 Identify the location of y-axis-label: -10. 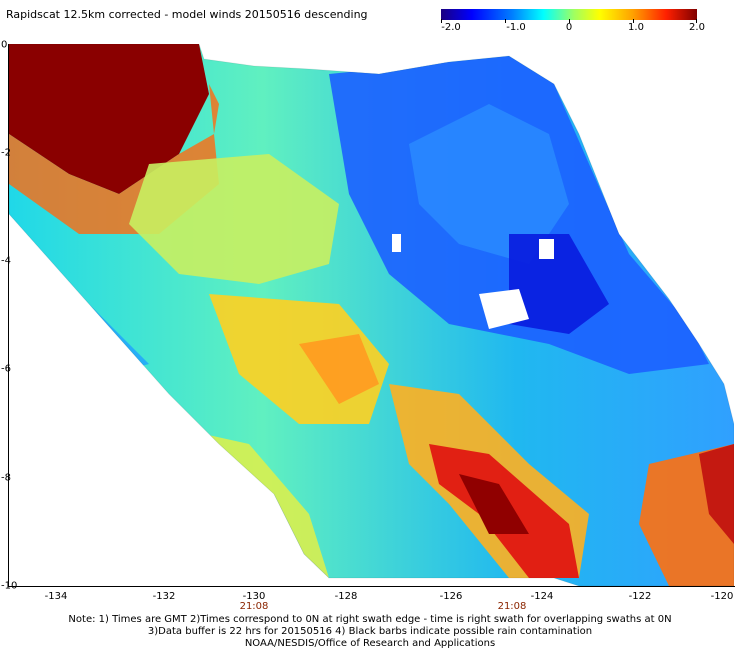
(9, 586).